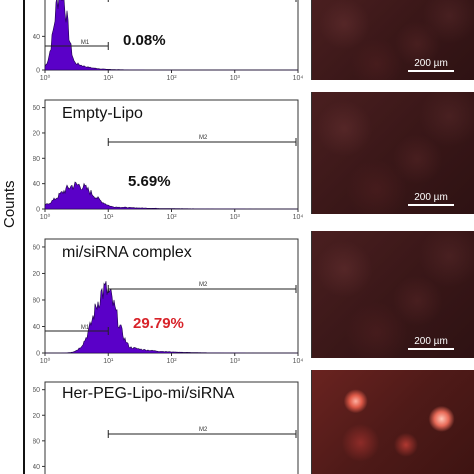 The width and height of the screenshot is (474, 474). What do you see at coordinates (168, 159) in the screenshot?
I see `histogram-plot-2: 0 40 80 120 160 10⁰ 10¹ 10² 10³ 10⁴ M2` at bounding box center [168, 159].